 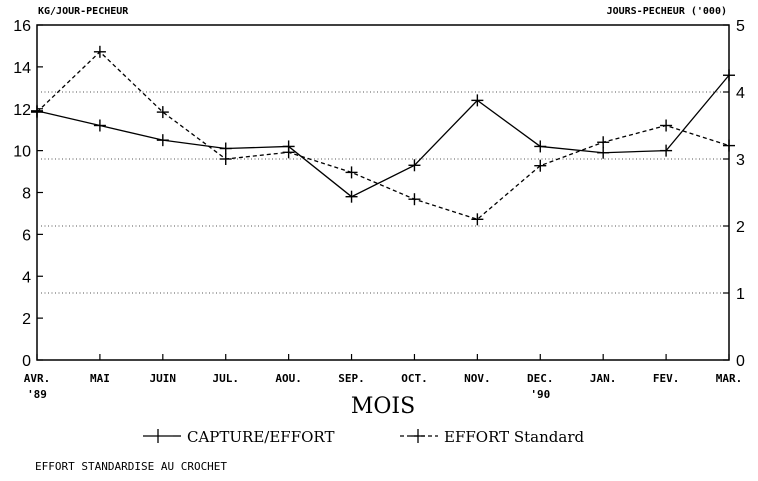 I want to click on left-axis-tick-label: 0, so click(x=26, y=361).